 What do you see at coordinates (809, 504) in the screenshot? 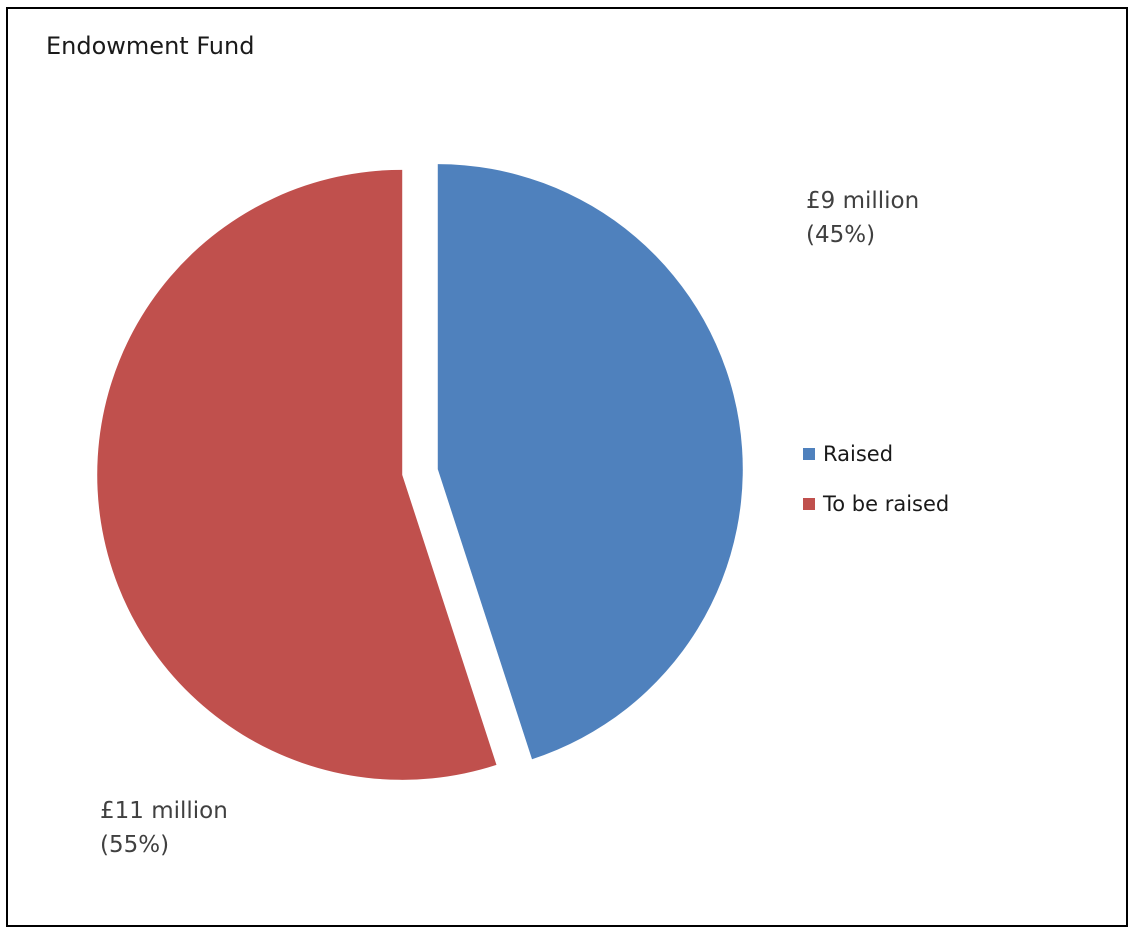
I see `legend-swatch-to-be-raised` at bounding box center [809, 504].